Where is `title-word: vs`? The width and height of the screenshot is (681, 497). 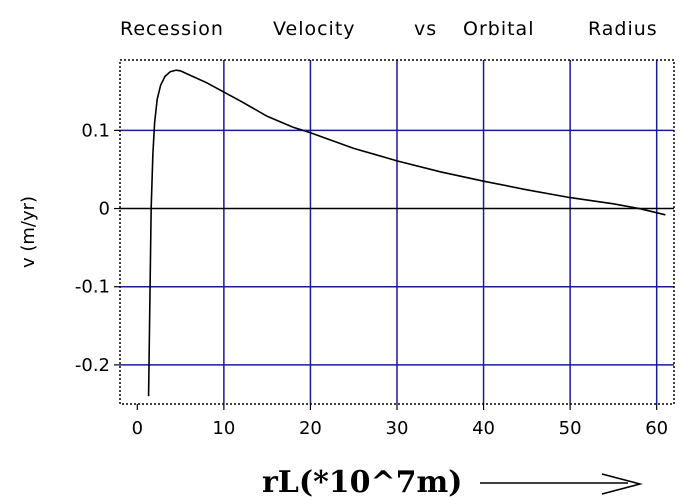 title-word: vs is located at coordinates (425, 29).